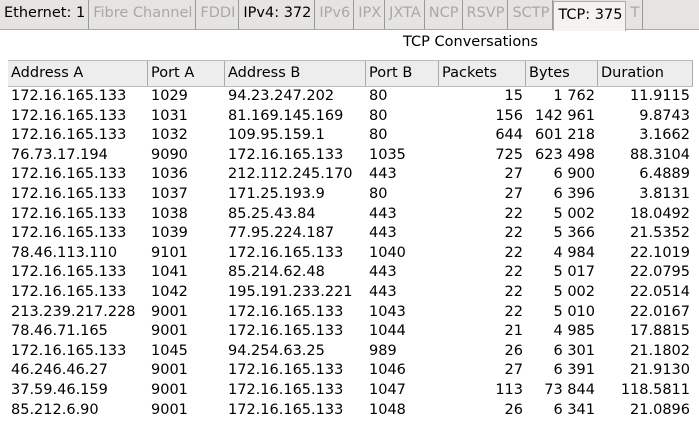 The image size is (699, 434). I want to click on table-cell: 4 984, so click(574, 252).